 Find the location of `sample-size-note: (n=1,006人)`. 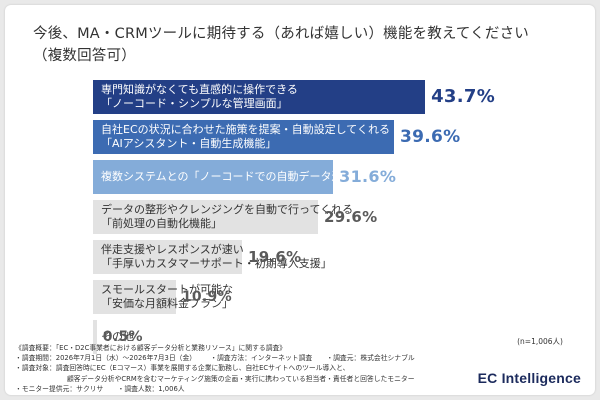

sample-size-note: (n=1,006人) is located at coordinates (540, 341).